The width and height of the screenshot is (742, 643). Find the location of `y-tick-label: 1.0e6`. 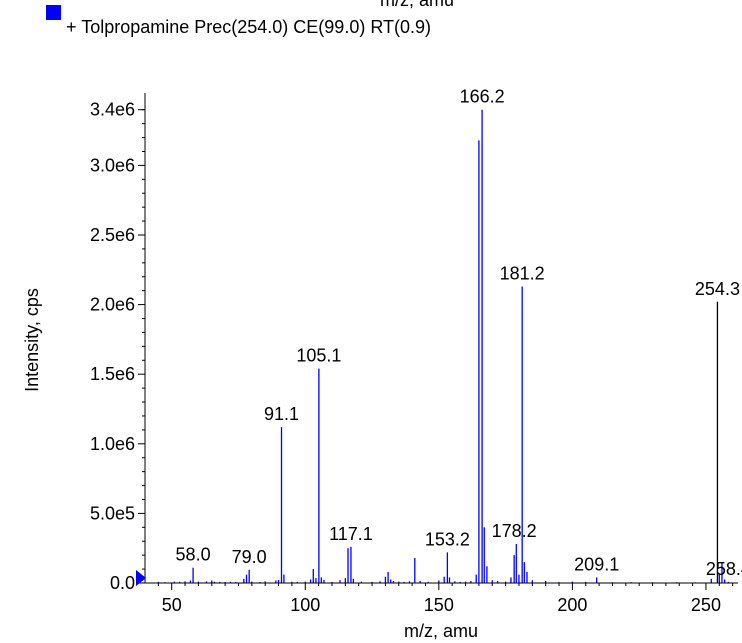

y-tick-label: 1.0e6 is located at coordinates (112, 444).